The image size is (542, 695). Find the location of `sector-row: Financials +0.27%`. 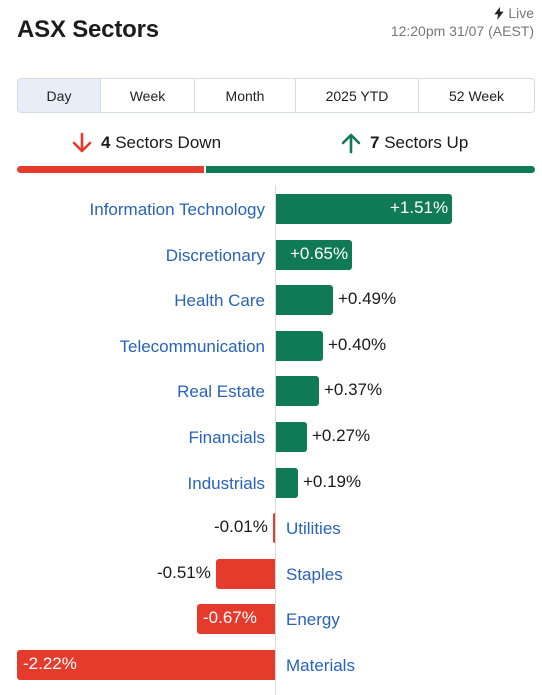

sector-row: Financials +0.27% is located at coordinates (271, 437).